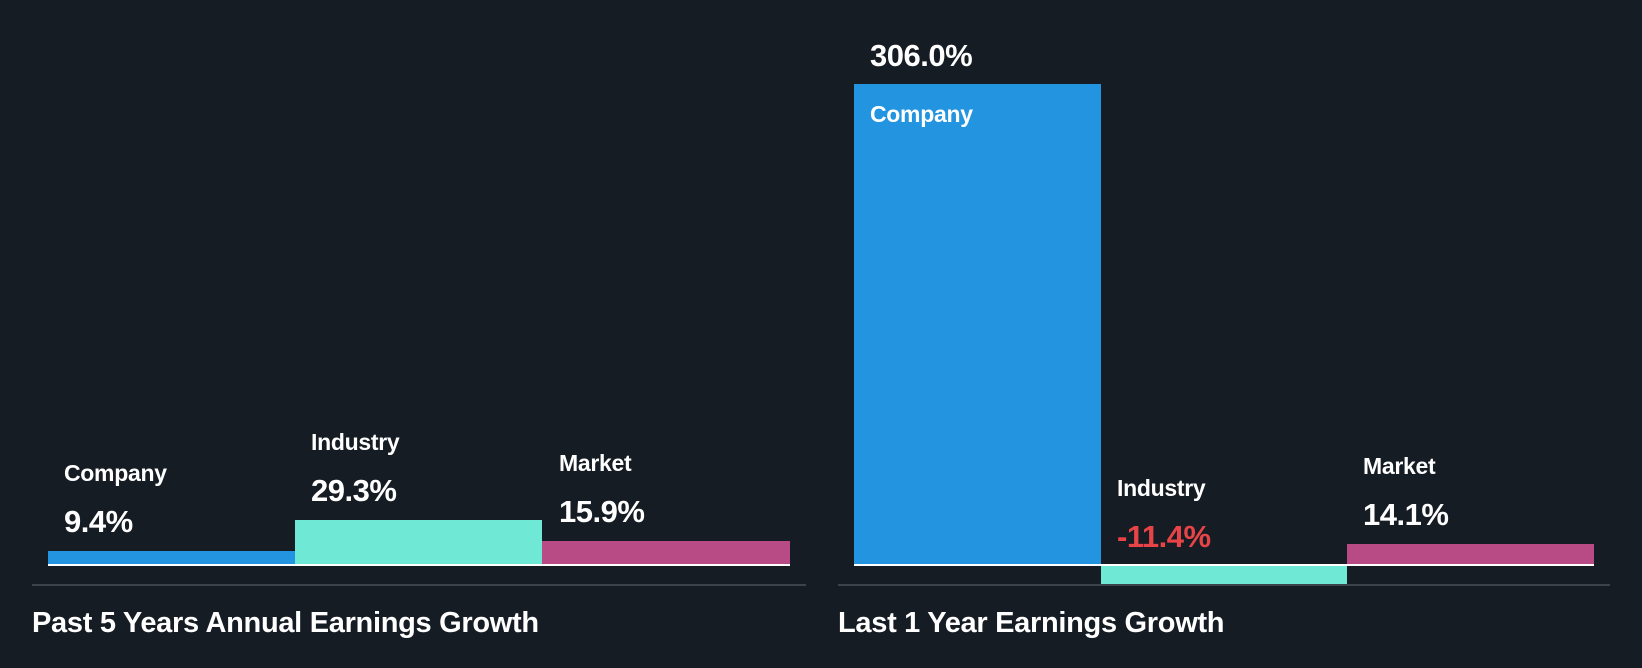 This screenshot has width=1642, height=668. Describe the element at coordinates (1406, 514) in the screenshot. I see `market-value: 14.1%` at that location.